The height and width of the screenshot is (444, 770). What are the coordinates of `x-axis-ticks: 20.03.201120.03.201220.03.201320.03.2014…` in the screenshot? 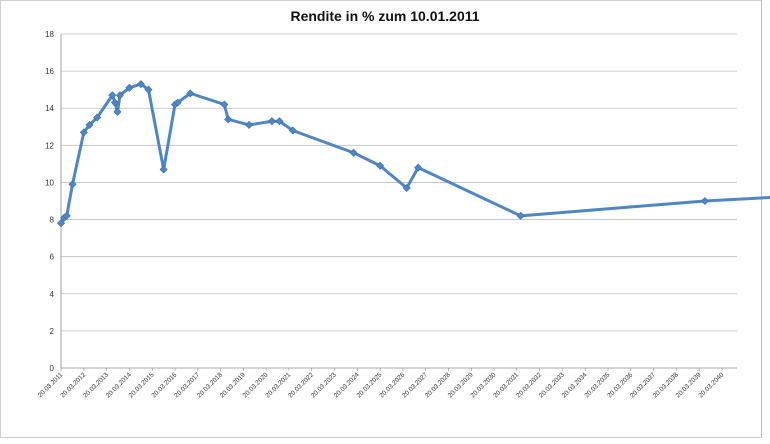 It's located at (381, 383).